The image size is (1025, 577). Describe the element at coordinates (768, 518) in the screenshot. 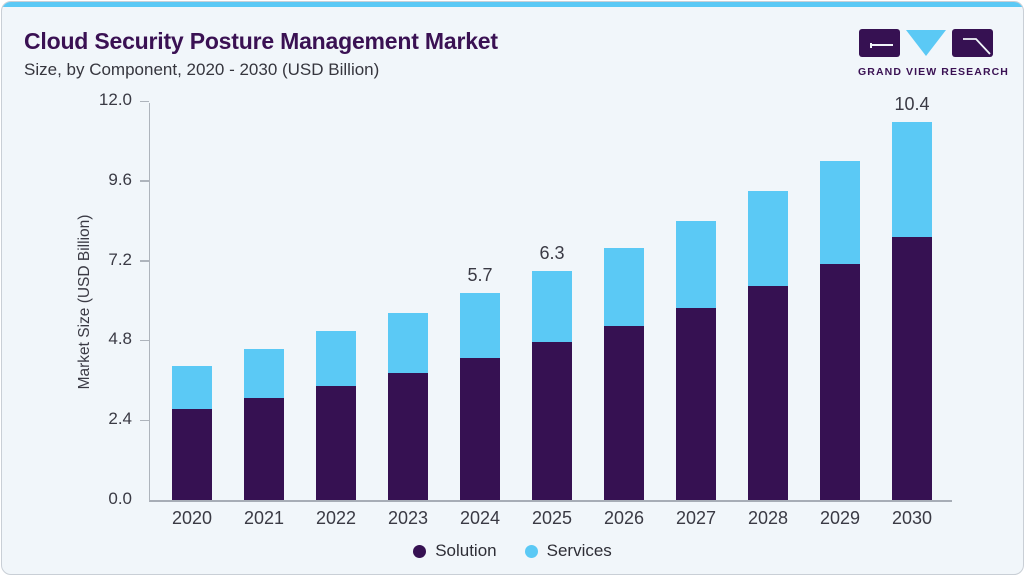

I see `x-axis-label-2028: 2028` at that location.